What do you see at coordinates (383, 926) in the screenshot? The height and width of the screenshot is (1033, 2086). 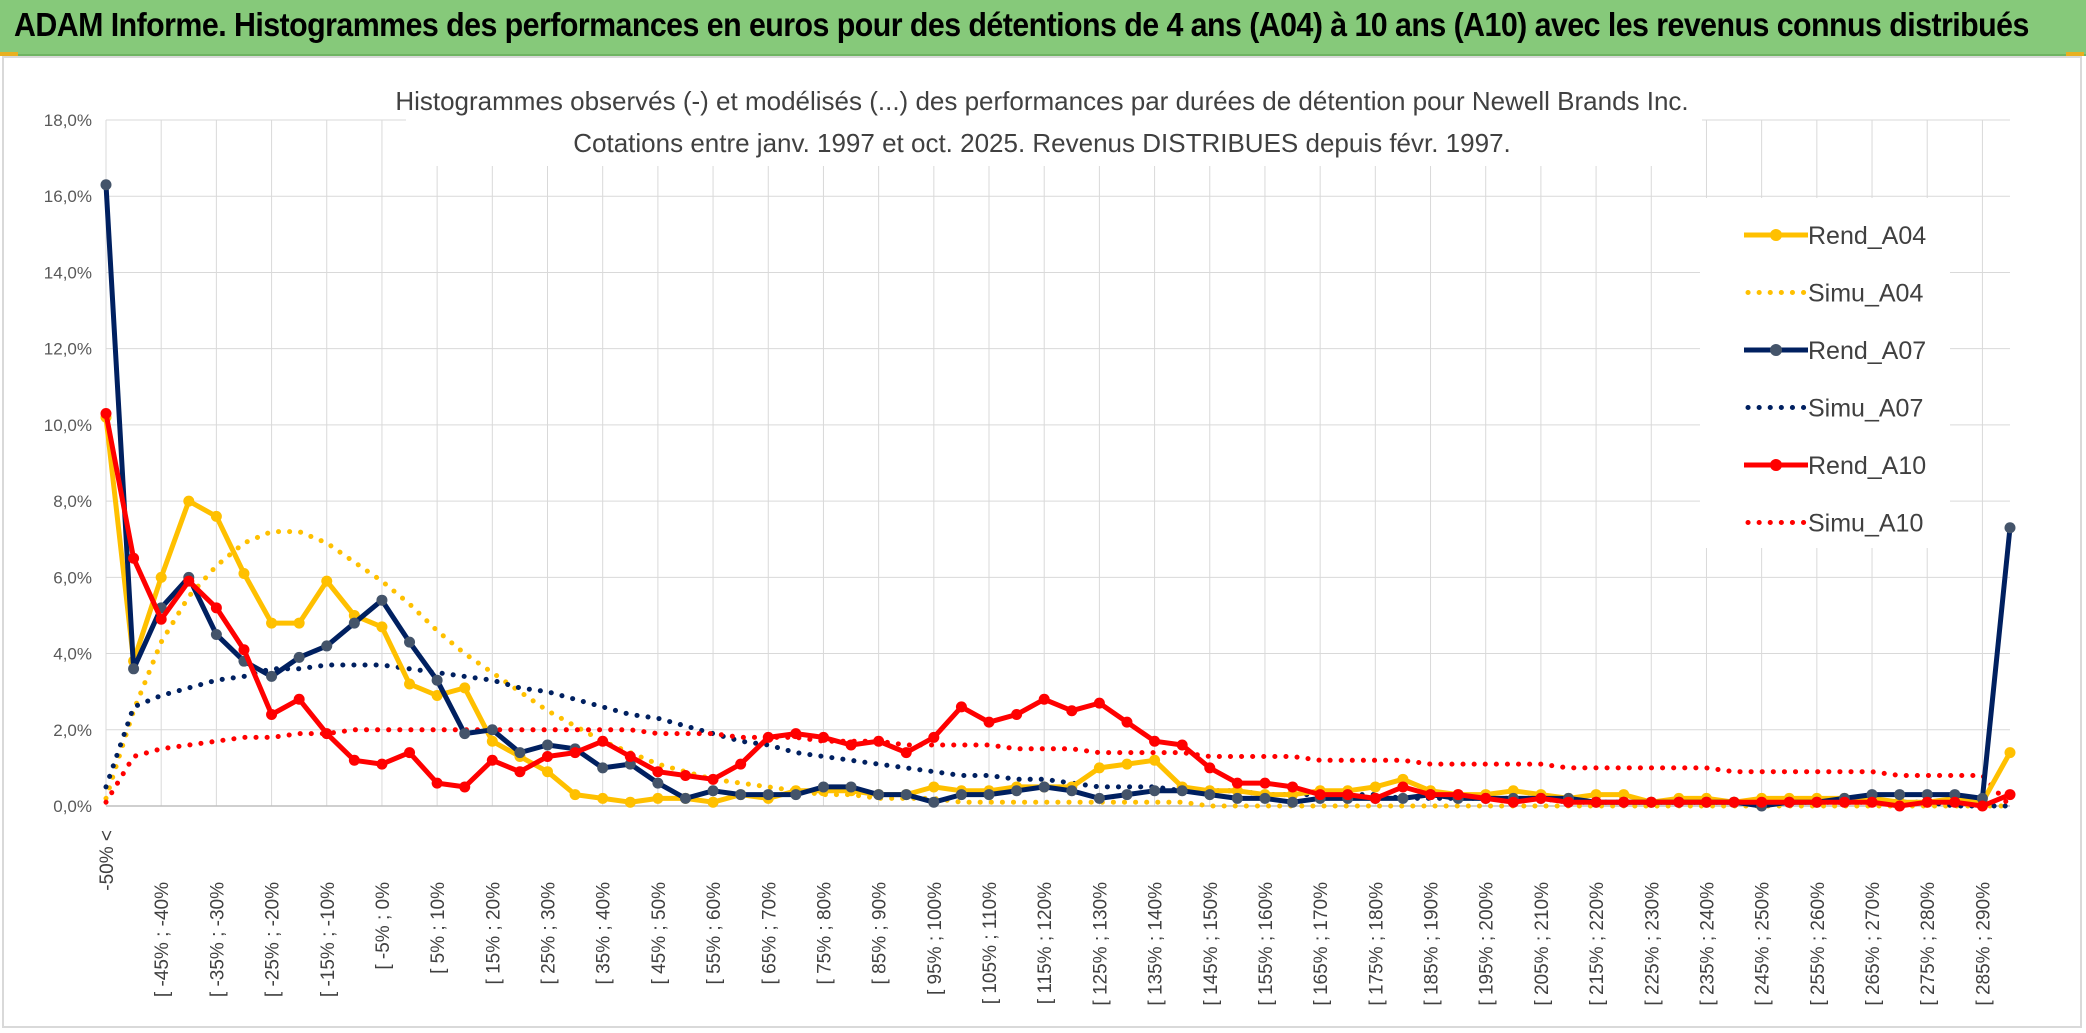 I see `x-tick-label: [ -5% ; 0%` at bounding box center [383, 926].